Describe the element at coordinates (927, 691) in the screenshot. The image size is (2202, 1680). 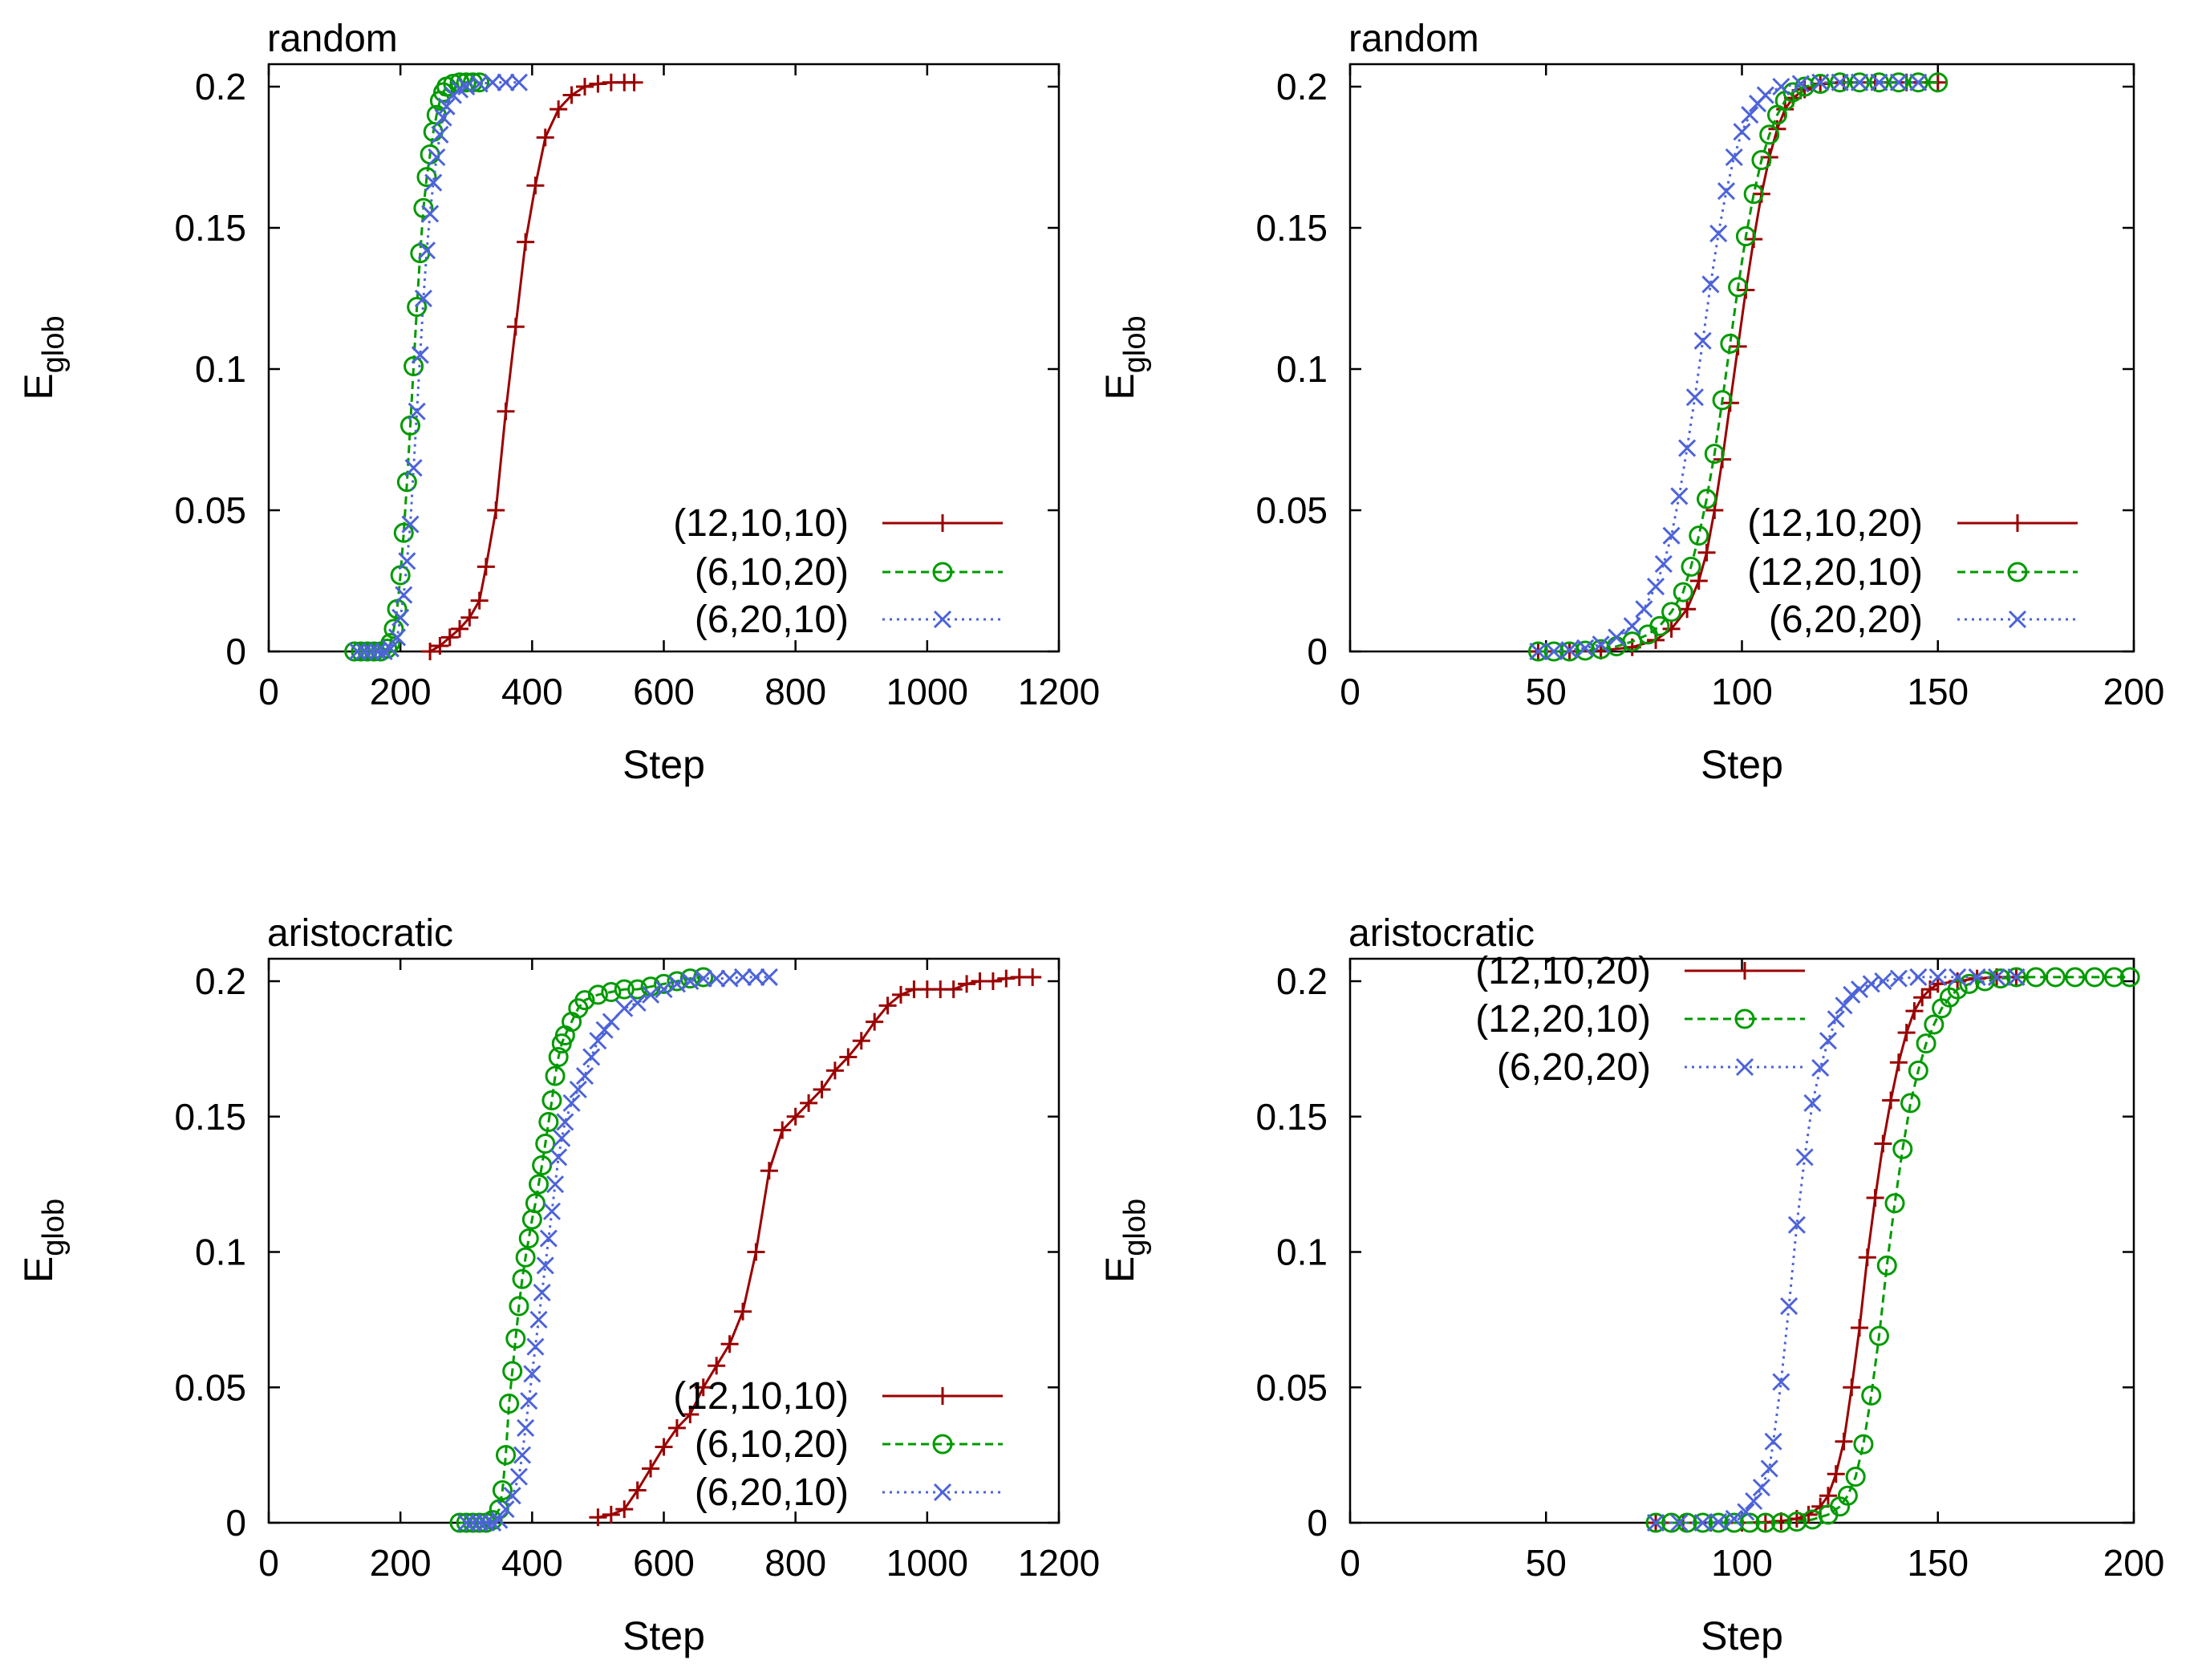
I see `x-tick-label: 1000` at that location.